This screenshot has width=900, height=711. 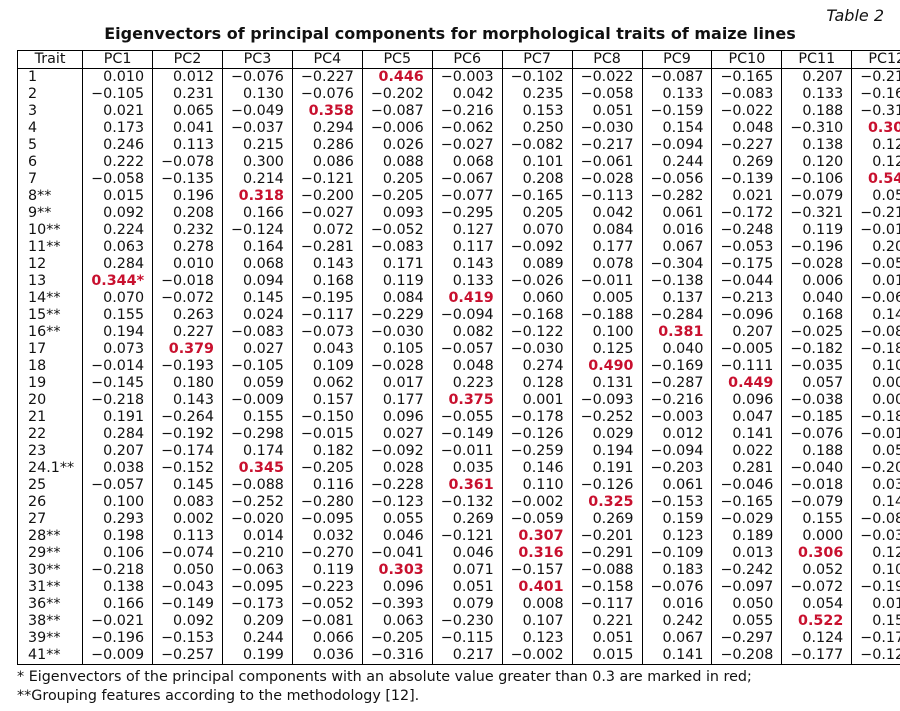 What do you see at coordinates (537, 553) in the screenshot?
I see `value-cell: 0.316` at bounding box center [537, 553].